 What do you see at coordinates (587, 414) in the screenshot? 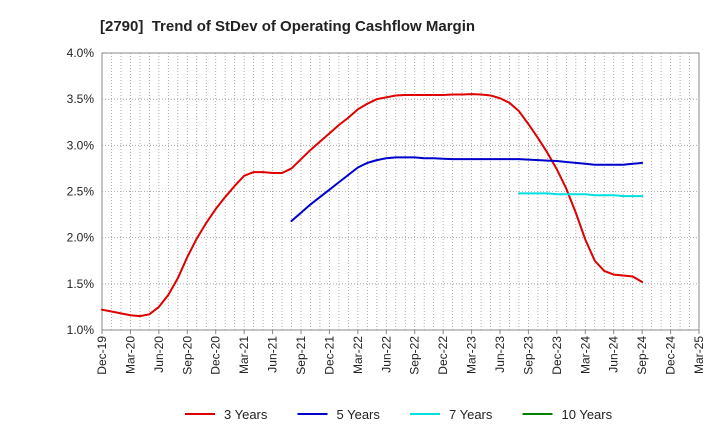
I see `legend-label-10-years: 10 Years` at bounding box center [587, 414].